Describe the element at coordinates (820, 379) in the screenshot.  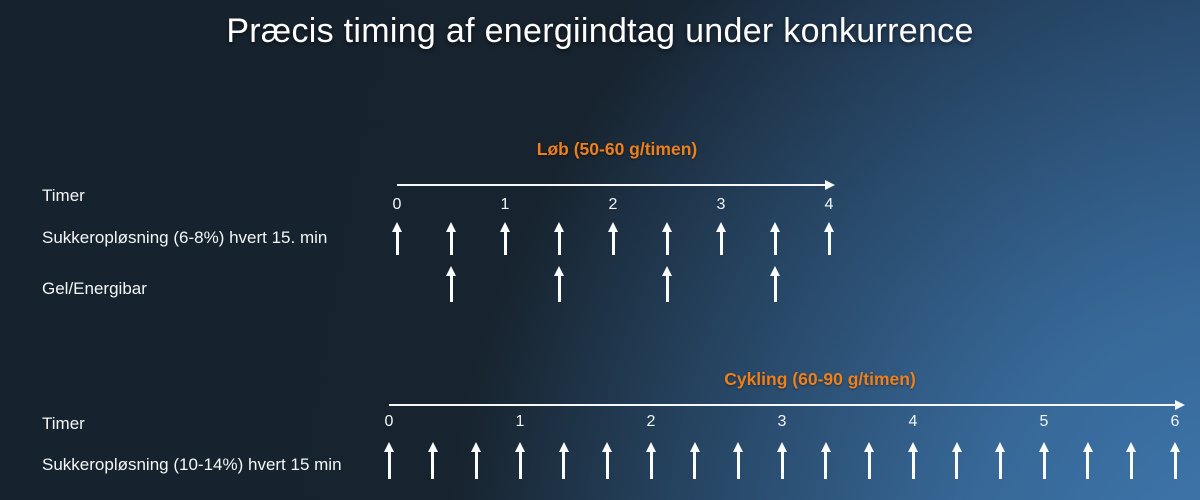
I see `section-header-cycling: Cykling (60-90 g/timen)` at that location.